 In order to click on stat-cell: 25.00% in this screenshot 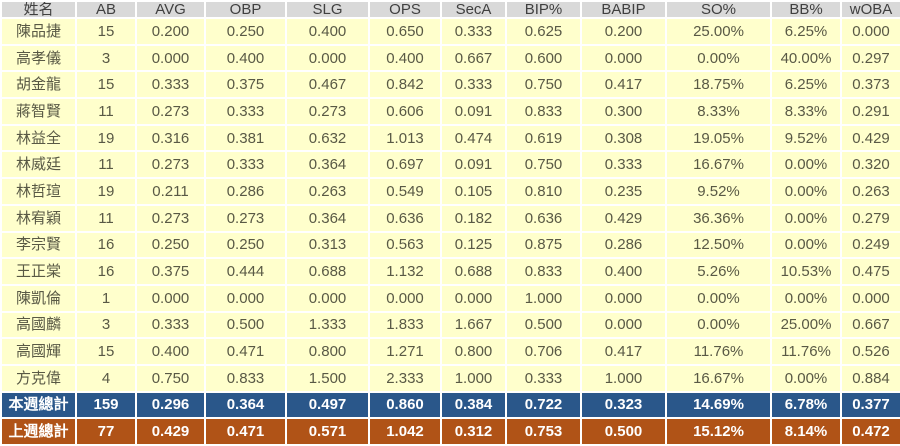, I will do `click(806, 325)`.